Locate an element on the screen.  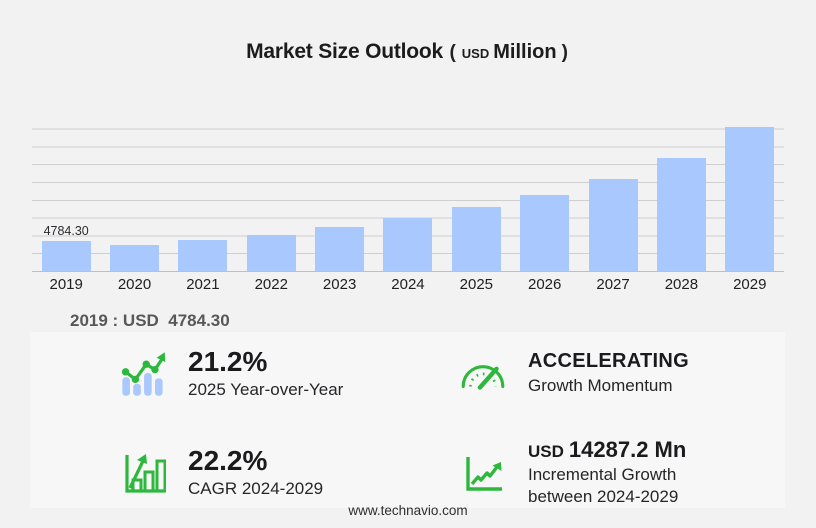
stat-growth-momentum: ACCELERATING Growth Momentum is located at coordinates (621, 374).